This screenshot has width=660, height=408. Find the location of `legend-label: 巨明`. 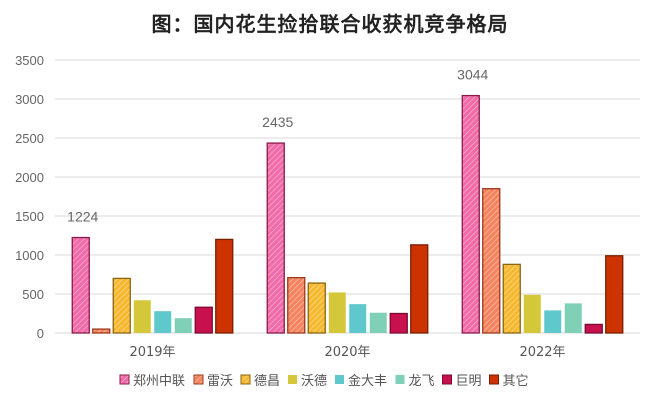

legend-label: 巨明 is located at coordinates (469, 381).